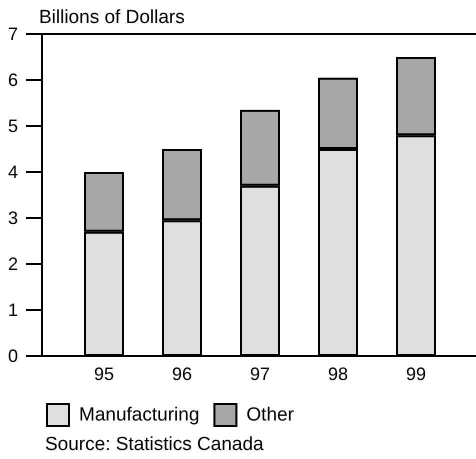 The image size is (476, 459). What do you see at coordinates (13, 310) in the screenshot?
I see `y-tick-label: 1` at bounding box center [13, 310].